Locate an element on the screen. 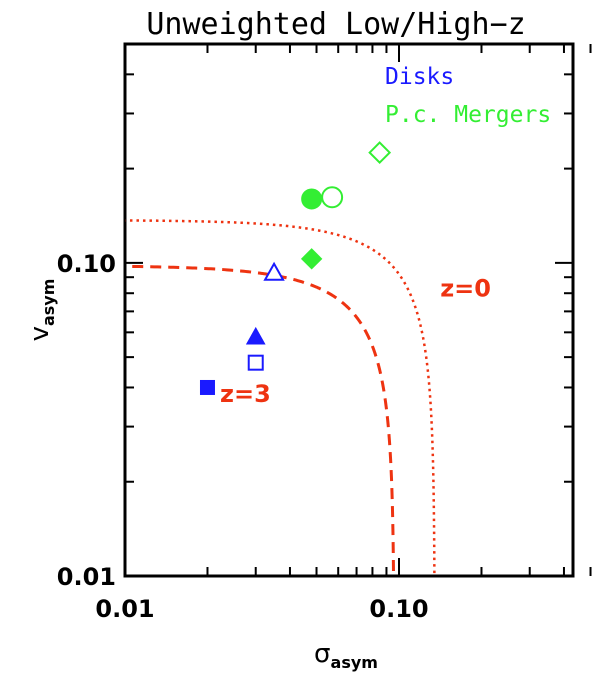  filled-circle-marker is located at coordinates (312, 199).